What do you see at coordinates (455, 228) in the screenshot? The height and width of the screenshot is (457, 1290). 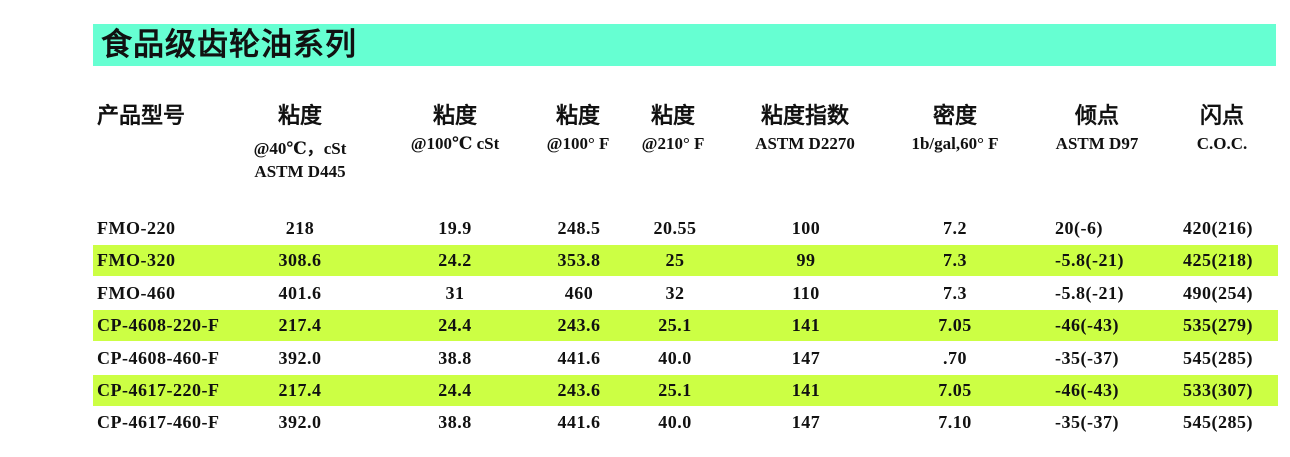 I see `table-cell: 19.9` at bounding box center [455, 228].